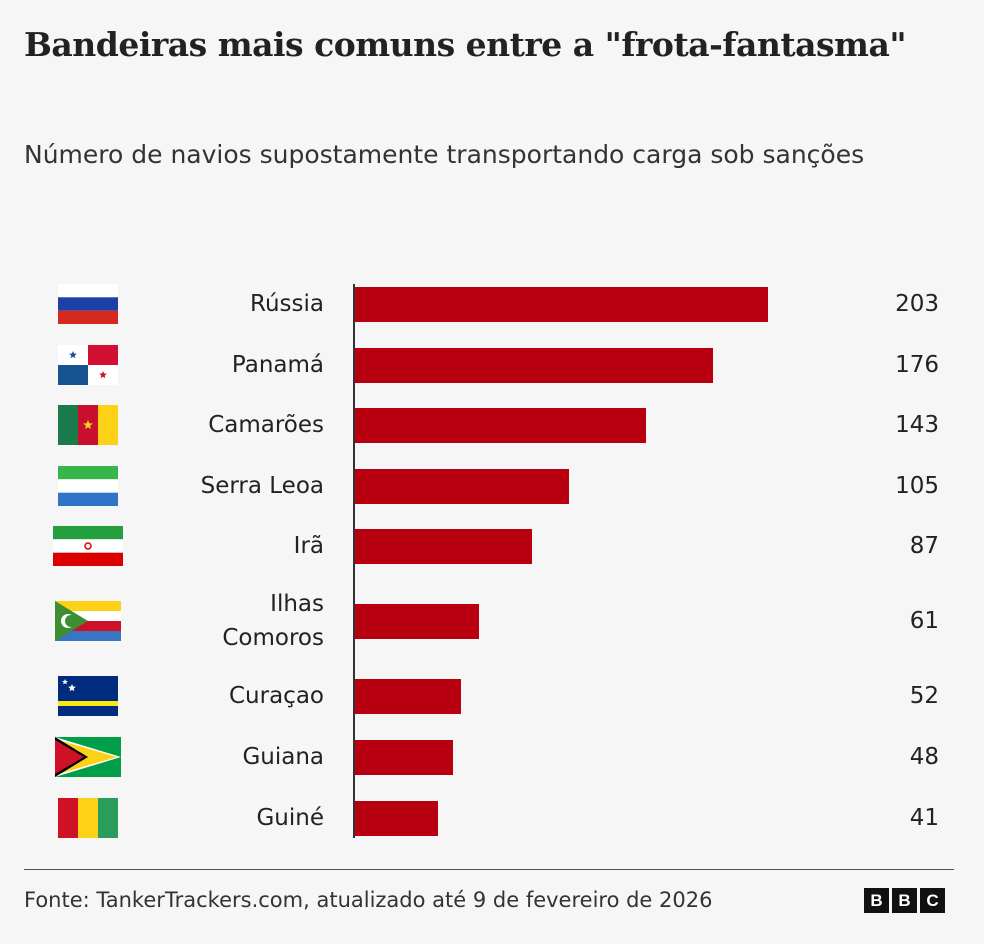 This screenshot has height=944, width=984. Describe the element at coordinates (88, 367) in the screenshot. I see `panama-flag-icon` at that location.